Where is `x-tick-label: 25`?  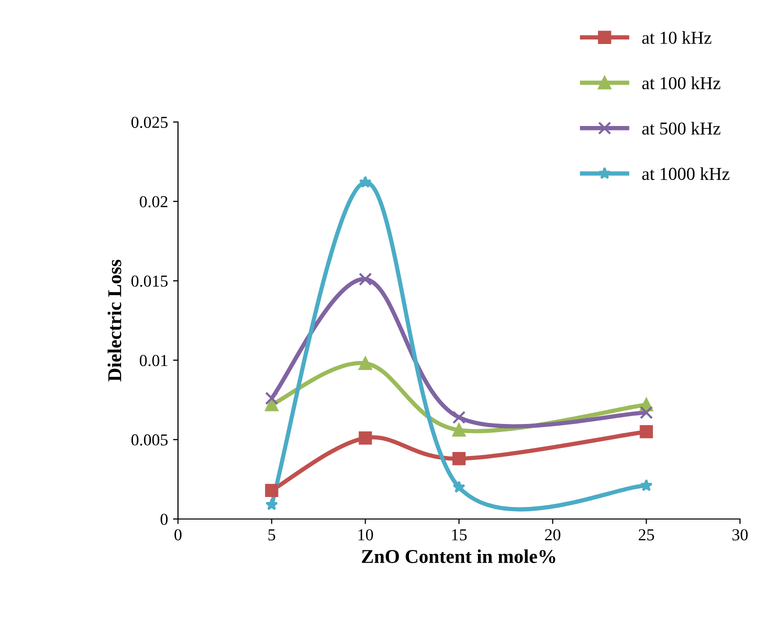 x-tick-label: 25 is located at coordinates (646, 534).